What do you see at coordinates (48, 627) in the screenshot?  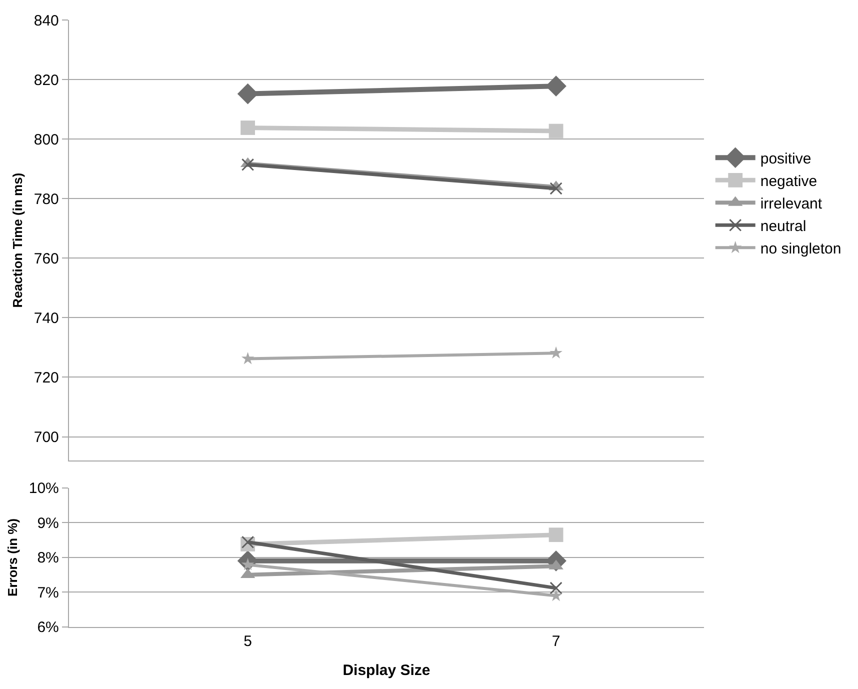 I see `y-tick-label: 6%` at bounding box center [48, 627].